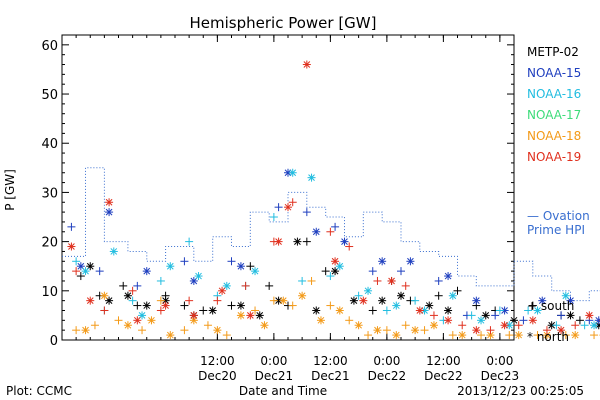  Describe the element at coordinates (500, 376) in the screenshot. I see `x-tick-label: Dec23` at that location.